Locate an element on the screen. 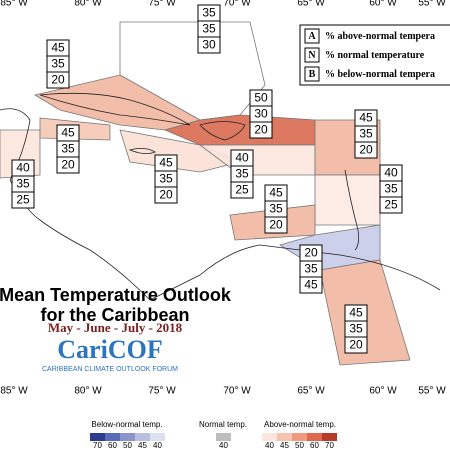  hispaniola is located at coordinates (222, 131).